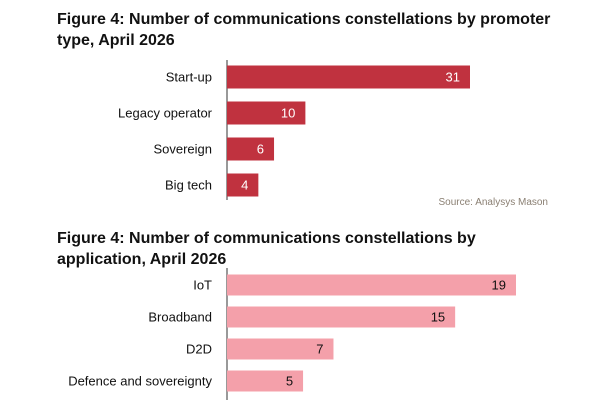  I want to click on category-label: Start-up, so click(189, 77).